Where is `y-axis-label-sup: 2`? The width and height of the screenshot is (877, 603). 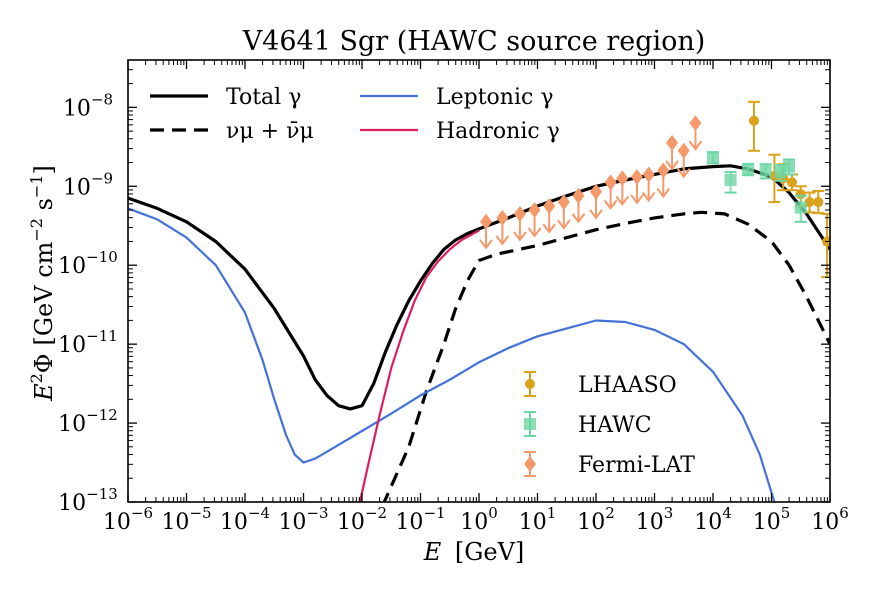 y-axis-label-sup: 2 is located at coordinates (36, 378).